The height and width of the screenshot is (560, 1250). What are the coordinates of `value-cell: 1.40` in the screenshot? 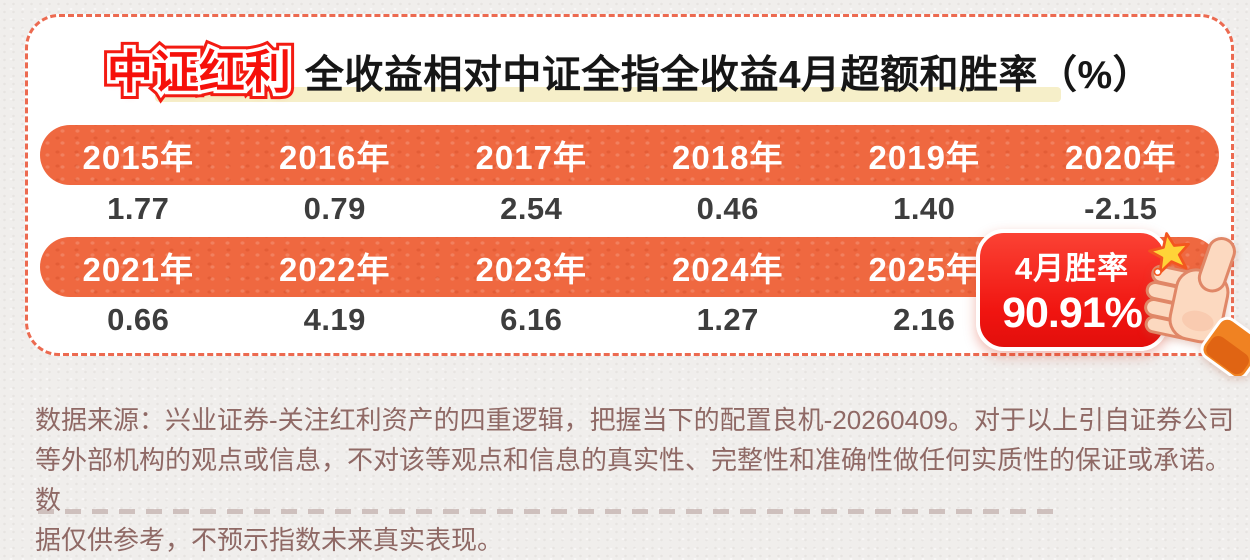 It's located at (924, 208).